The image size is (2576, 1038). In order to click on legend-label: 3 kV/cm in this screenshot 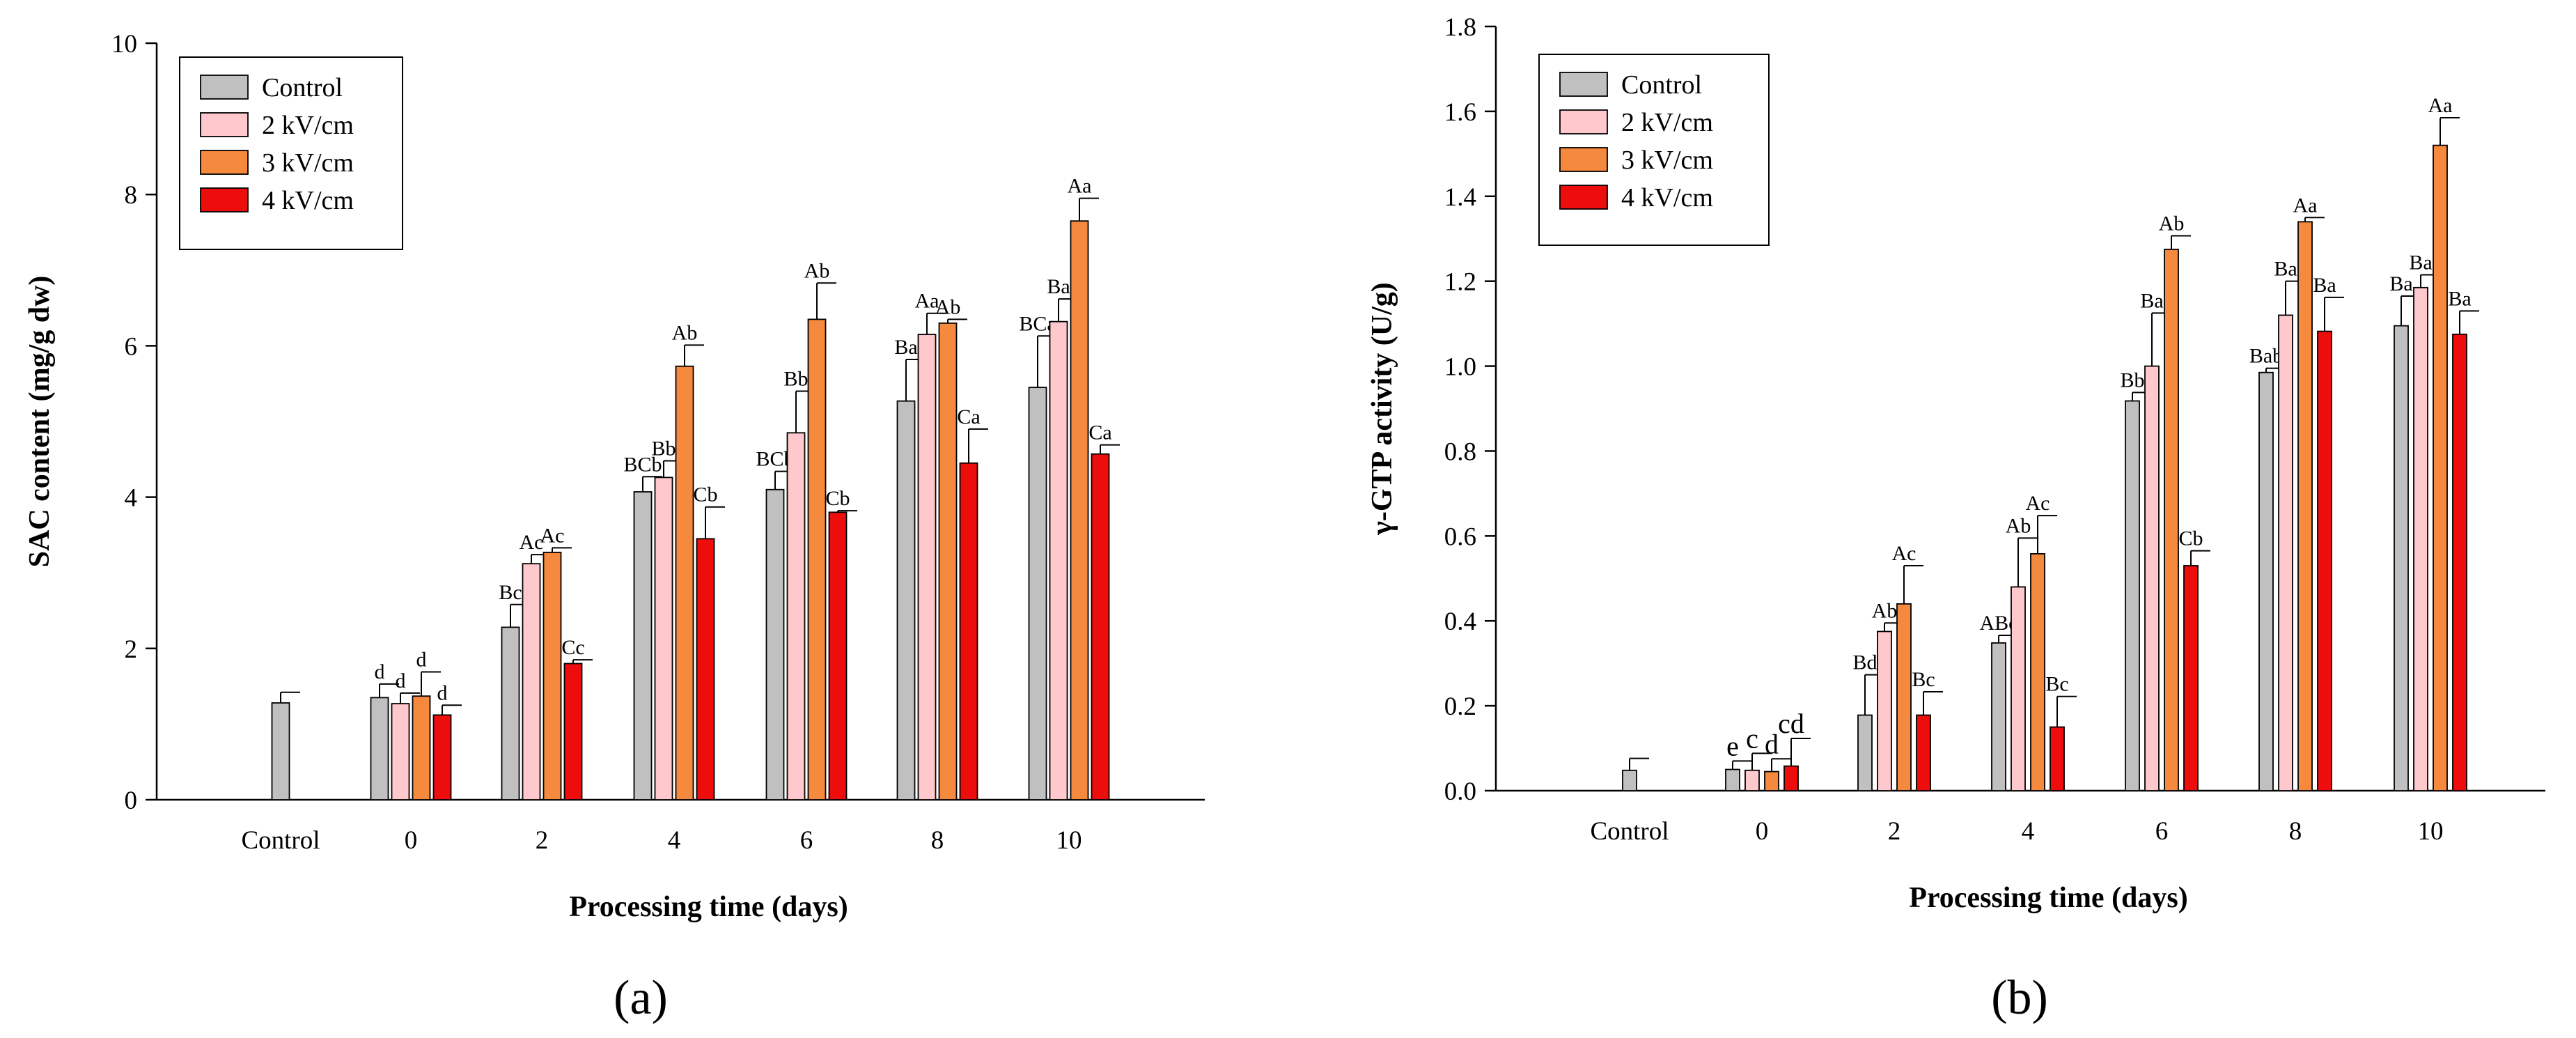, I will do `click(308, 163)`.